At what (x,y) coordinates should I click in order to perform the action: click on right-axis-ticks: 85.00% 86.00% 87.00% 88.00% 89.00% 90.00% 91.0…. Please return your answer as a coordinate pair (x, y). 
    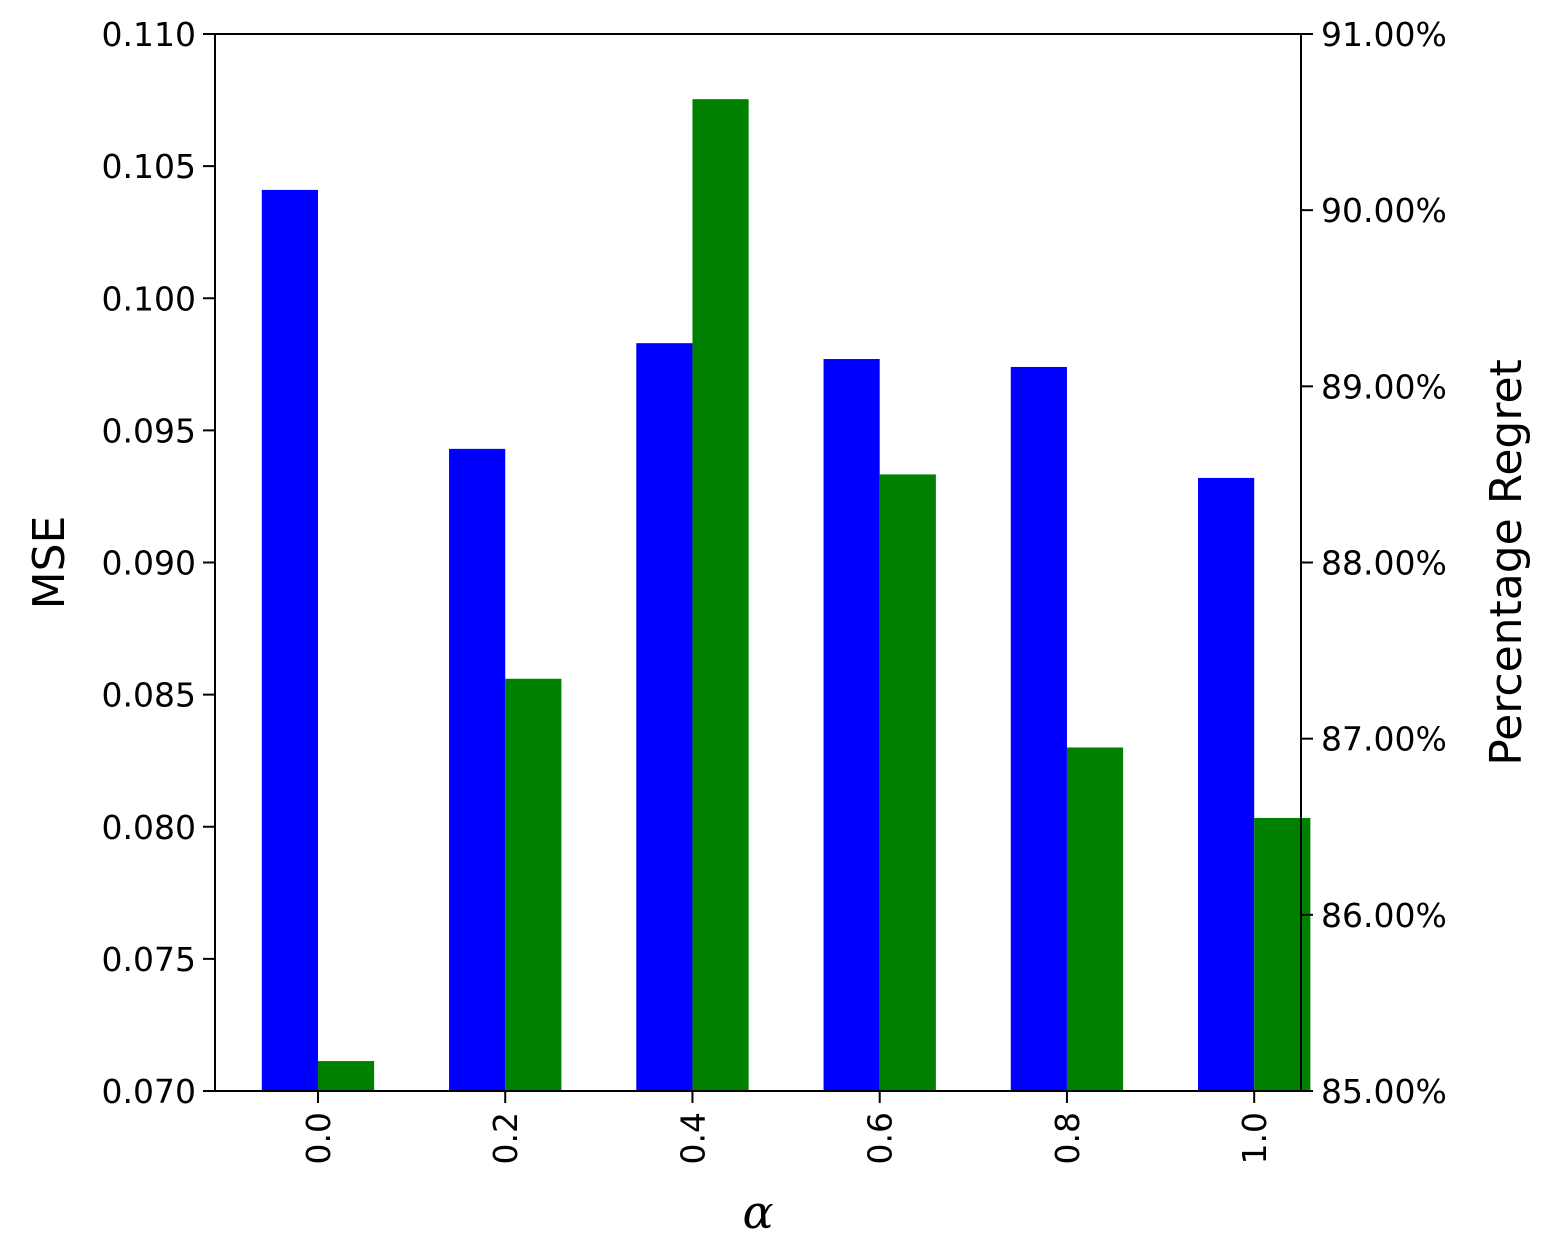
    Looking at the image, I should click on (1374, 563).